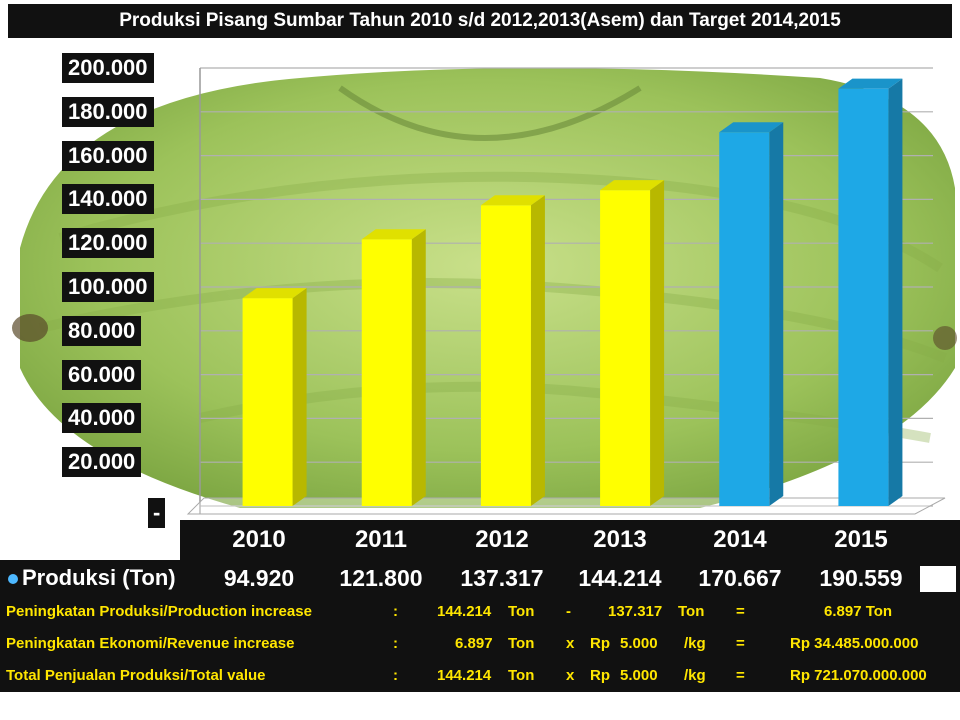 The height and width of the screenshot is (720, 960). I want to click on y-tick-label: 20.000, so click(102, 462).